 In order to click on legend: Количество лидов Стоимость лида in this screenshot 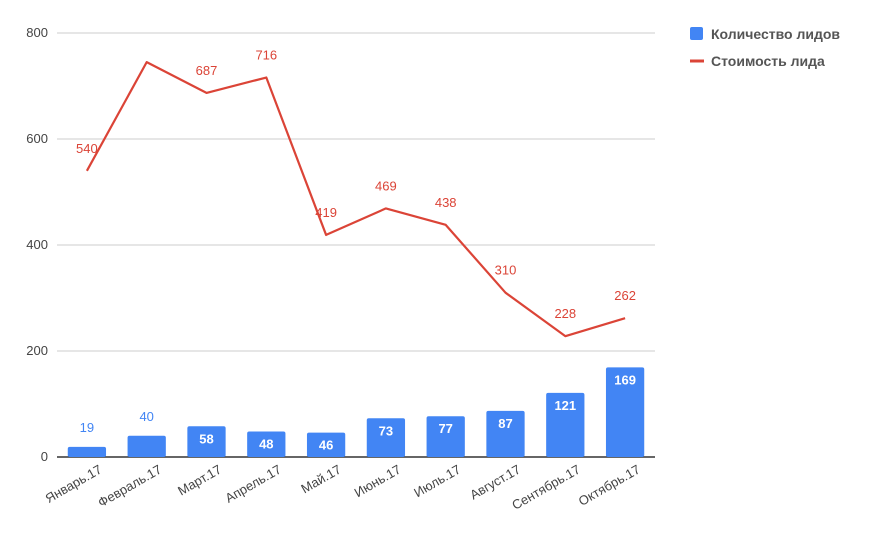, I will do `click(765, 47)`.